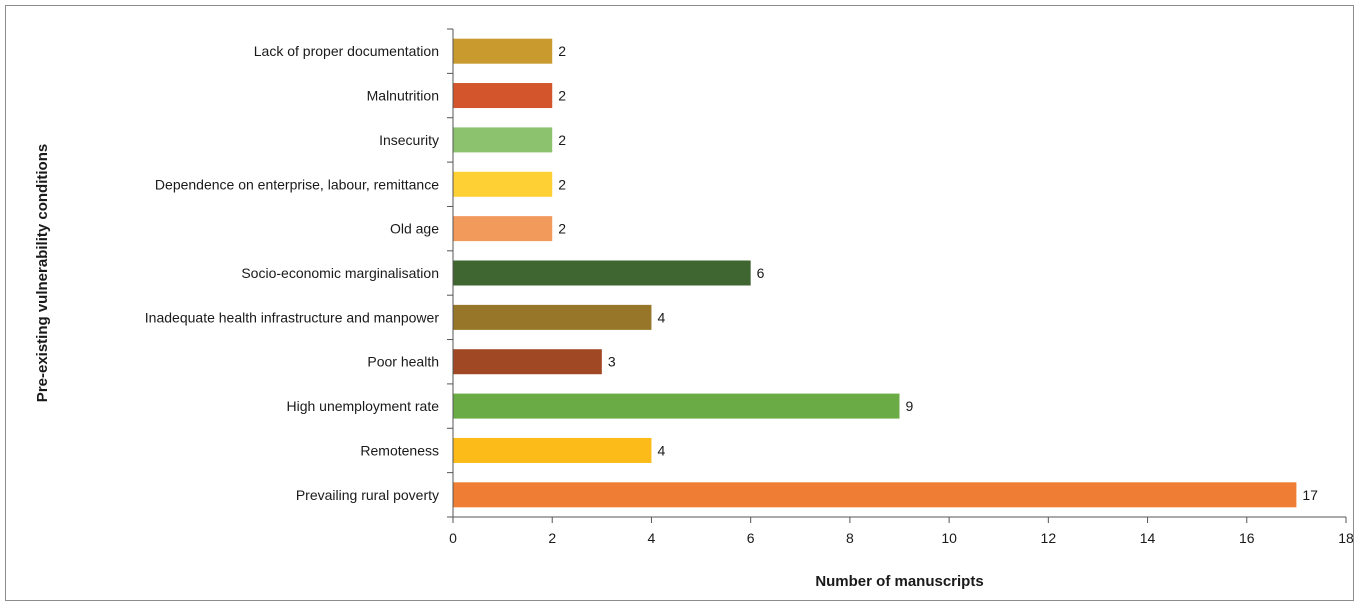 This screenshot has height=607, width=1360. I want to click on category-label: Socio-economic marginalisation, so click(340, 273).